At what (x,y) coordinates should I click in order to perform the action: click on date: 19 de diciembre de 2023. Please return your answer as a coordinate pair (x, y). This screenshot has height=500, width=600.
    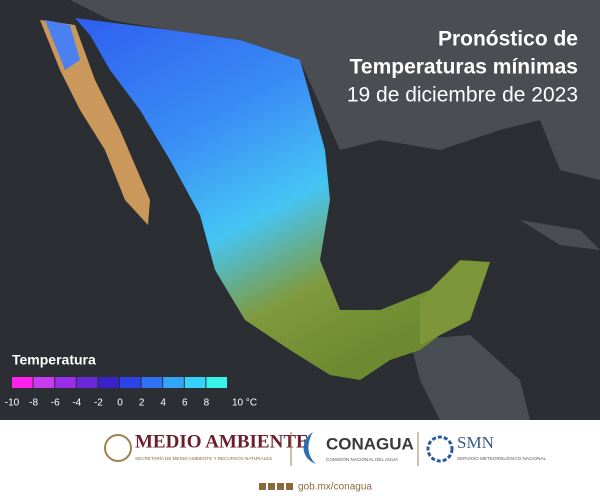
    Looking at the image, I should click on (462, 95).